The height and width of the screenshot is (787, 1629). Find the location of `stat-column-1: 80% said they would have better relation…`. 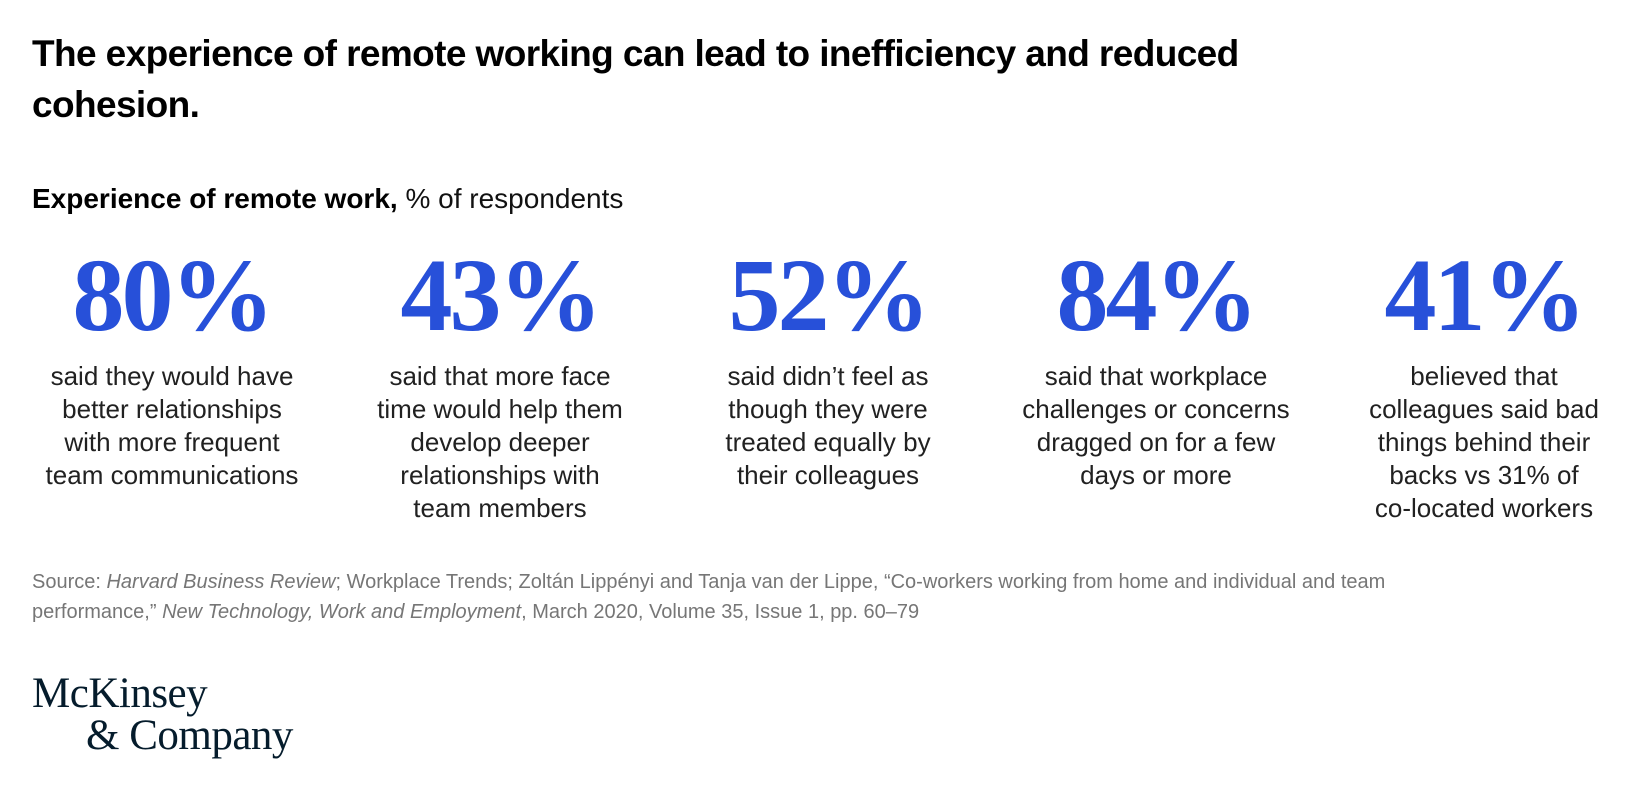

stat-column-1: 80% said they would have better relation… is located at coordinates (172, 384).